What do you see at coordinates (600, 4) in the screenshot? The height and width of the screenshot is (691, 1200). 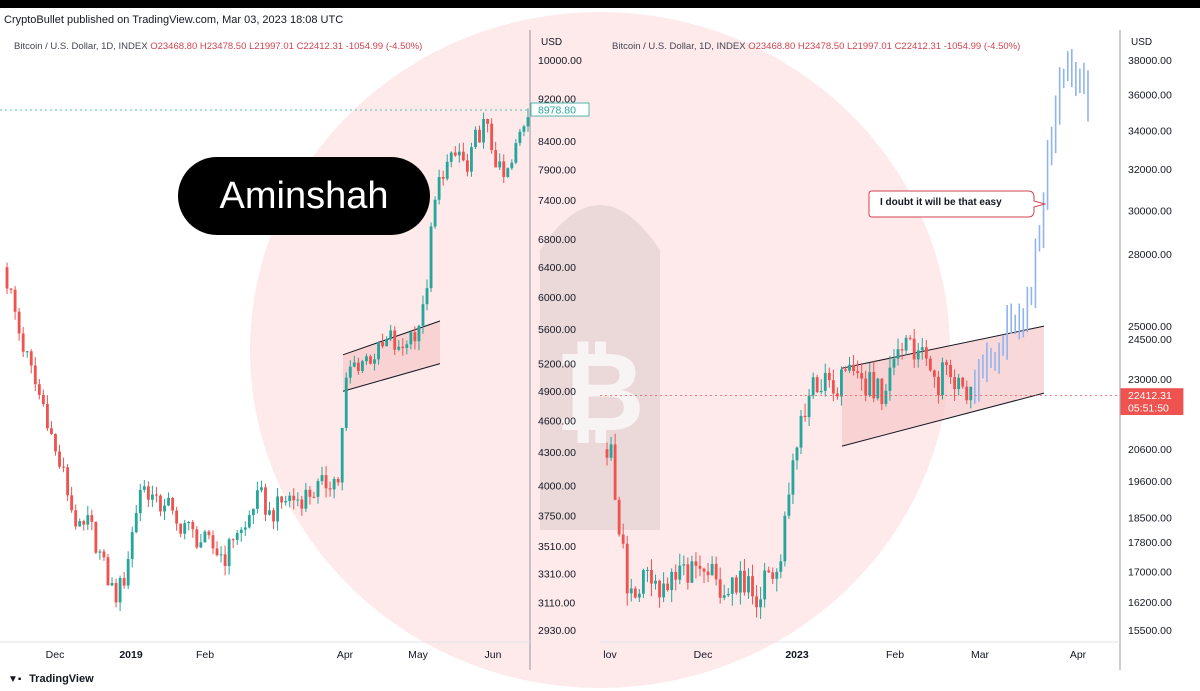 I see `top-bar` at bounding box center [600, 4].